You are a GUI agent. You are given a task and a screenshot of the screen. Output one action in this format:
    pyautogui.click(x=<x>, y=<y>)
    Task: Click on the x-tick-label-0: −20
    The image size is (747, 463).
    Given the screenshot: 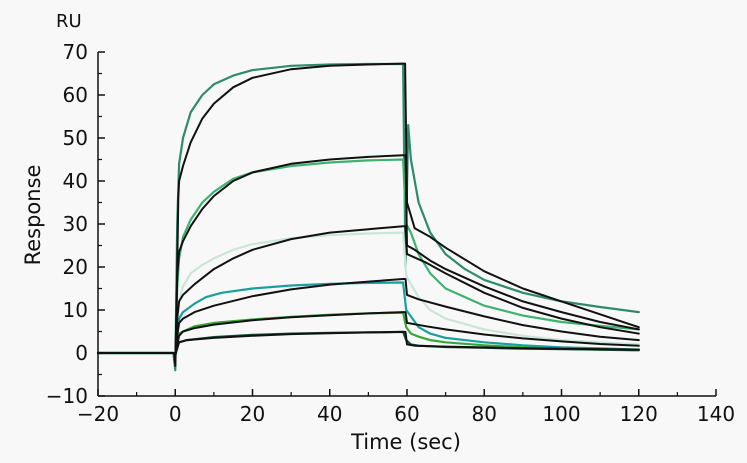 What is the action you would take?
    pyautogui.click(x=98, y=414)
    